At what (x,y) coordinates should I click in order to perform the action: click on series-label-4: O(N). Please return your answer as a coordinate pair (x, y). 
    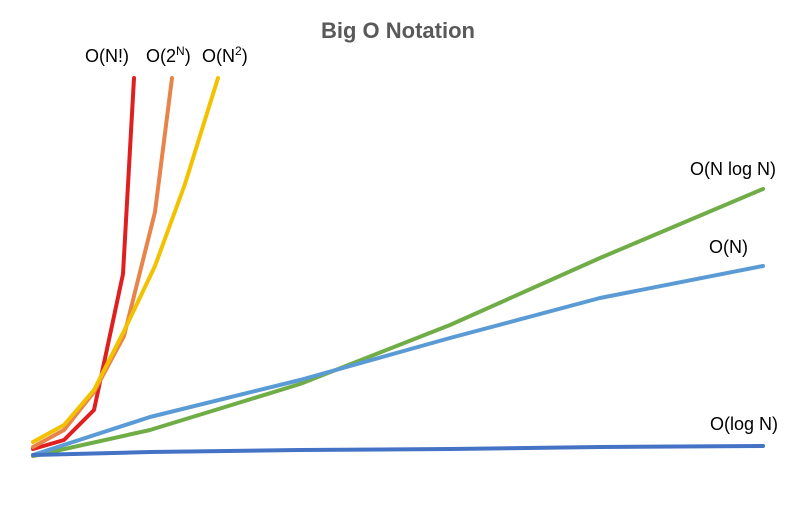
    Looking at the image, I should click on (728, 247).